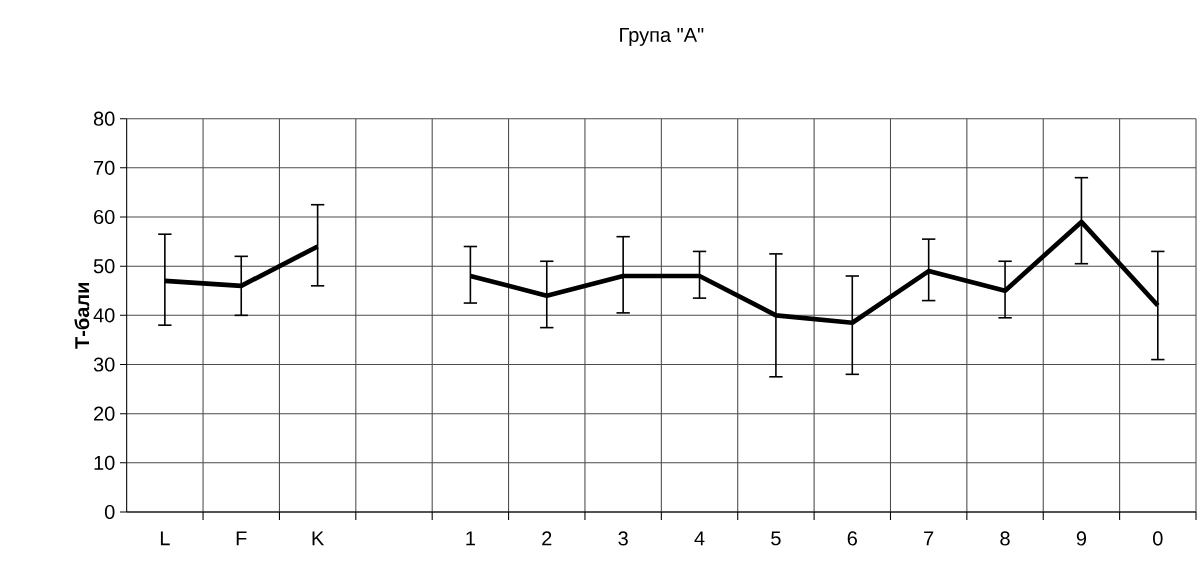 The width and height of the screenshot is (1204, 576). I want to click on x-tick-label: K, so click(318, 538).